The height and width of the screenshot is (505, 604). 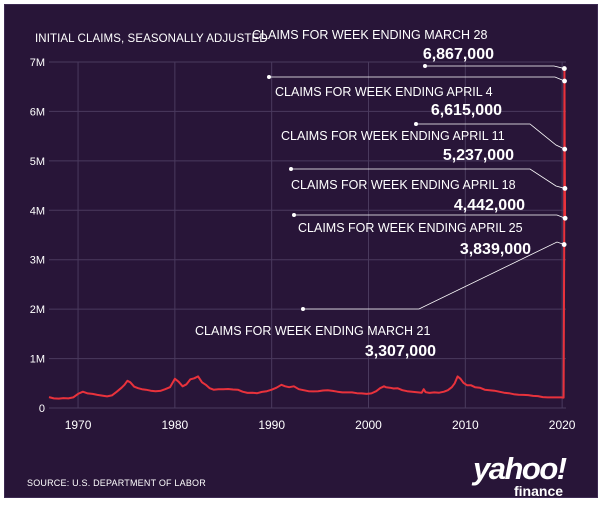 I want to click on y-tick-label: 5M, so click(x=37, y=162).